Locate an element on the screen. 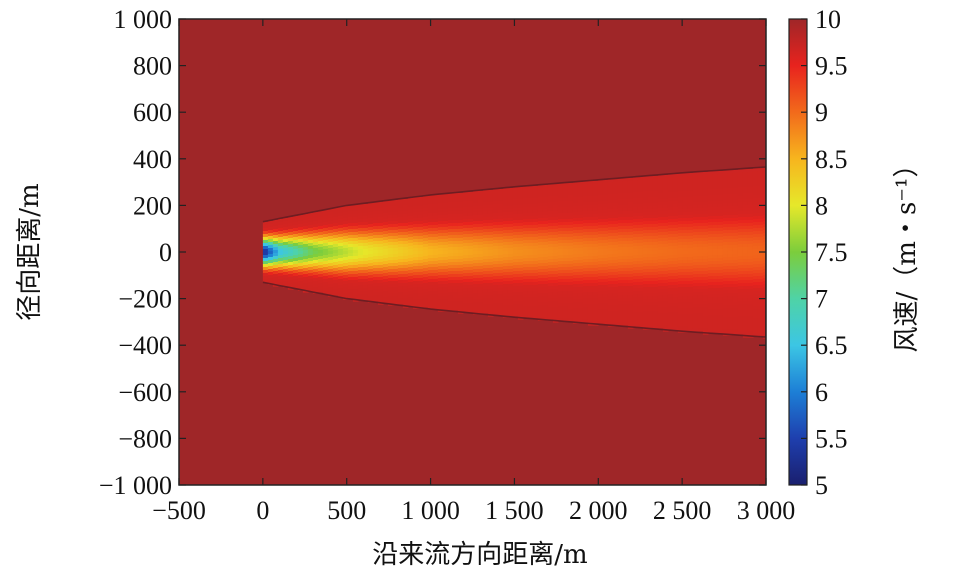  x-tick-label: 1 500 is located at coordinates (514, 510).